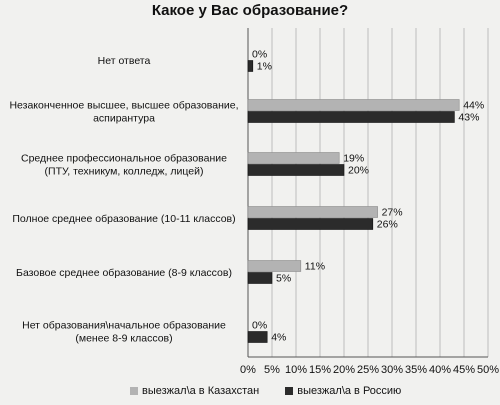 The width and height of the screenshot is (500, 405). I want to click on legend-item-kazakhstan: выезжал\а в Казахстан, so click(194, 391).